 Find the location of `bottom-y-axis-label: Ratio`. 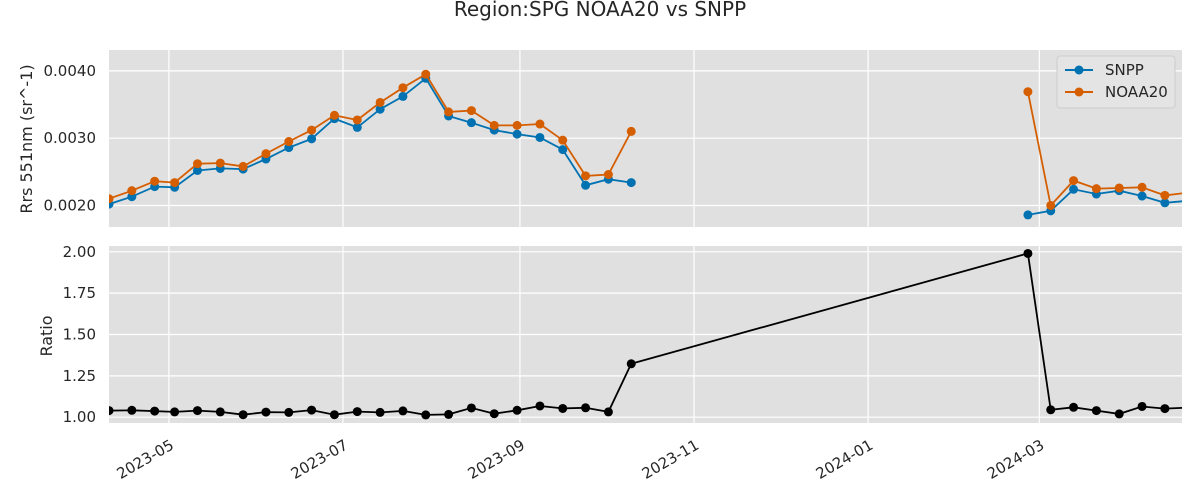

bottom-y-axis-label: Ratio is located at coordinates (46, 335).